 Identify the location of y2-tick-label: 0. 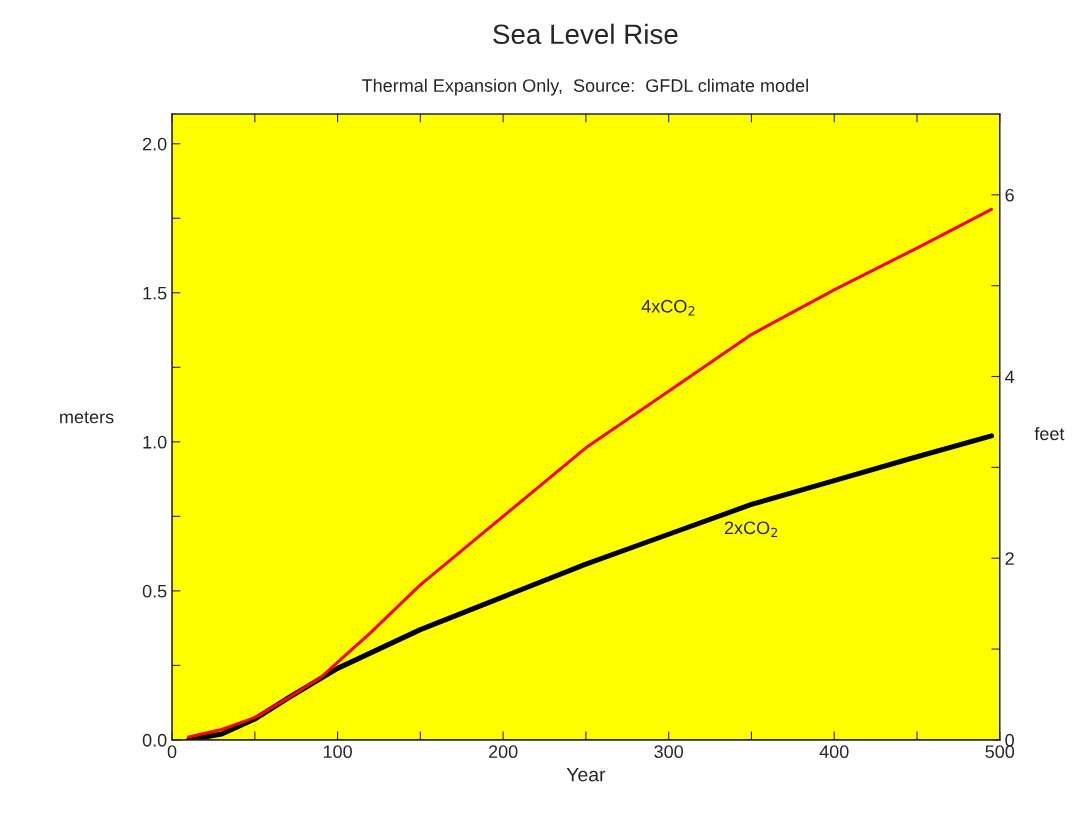
(1009, 740).